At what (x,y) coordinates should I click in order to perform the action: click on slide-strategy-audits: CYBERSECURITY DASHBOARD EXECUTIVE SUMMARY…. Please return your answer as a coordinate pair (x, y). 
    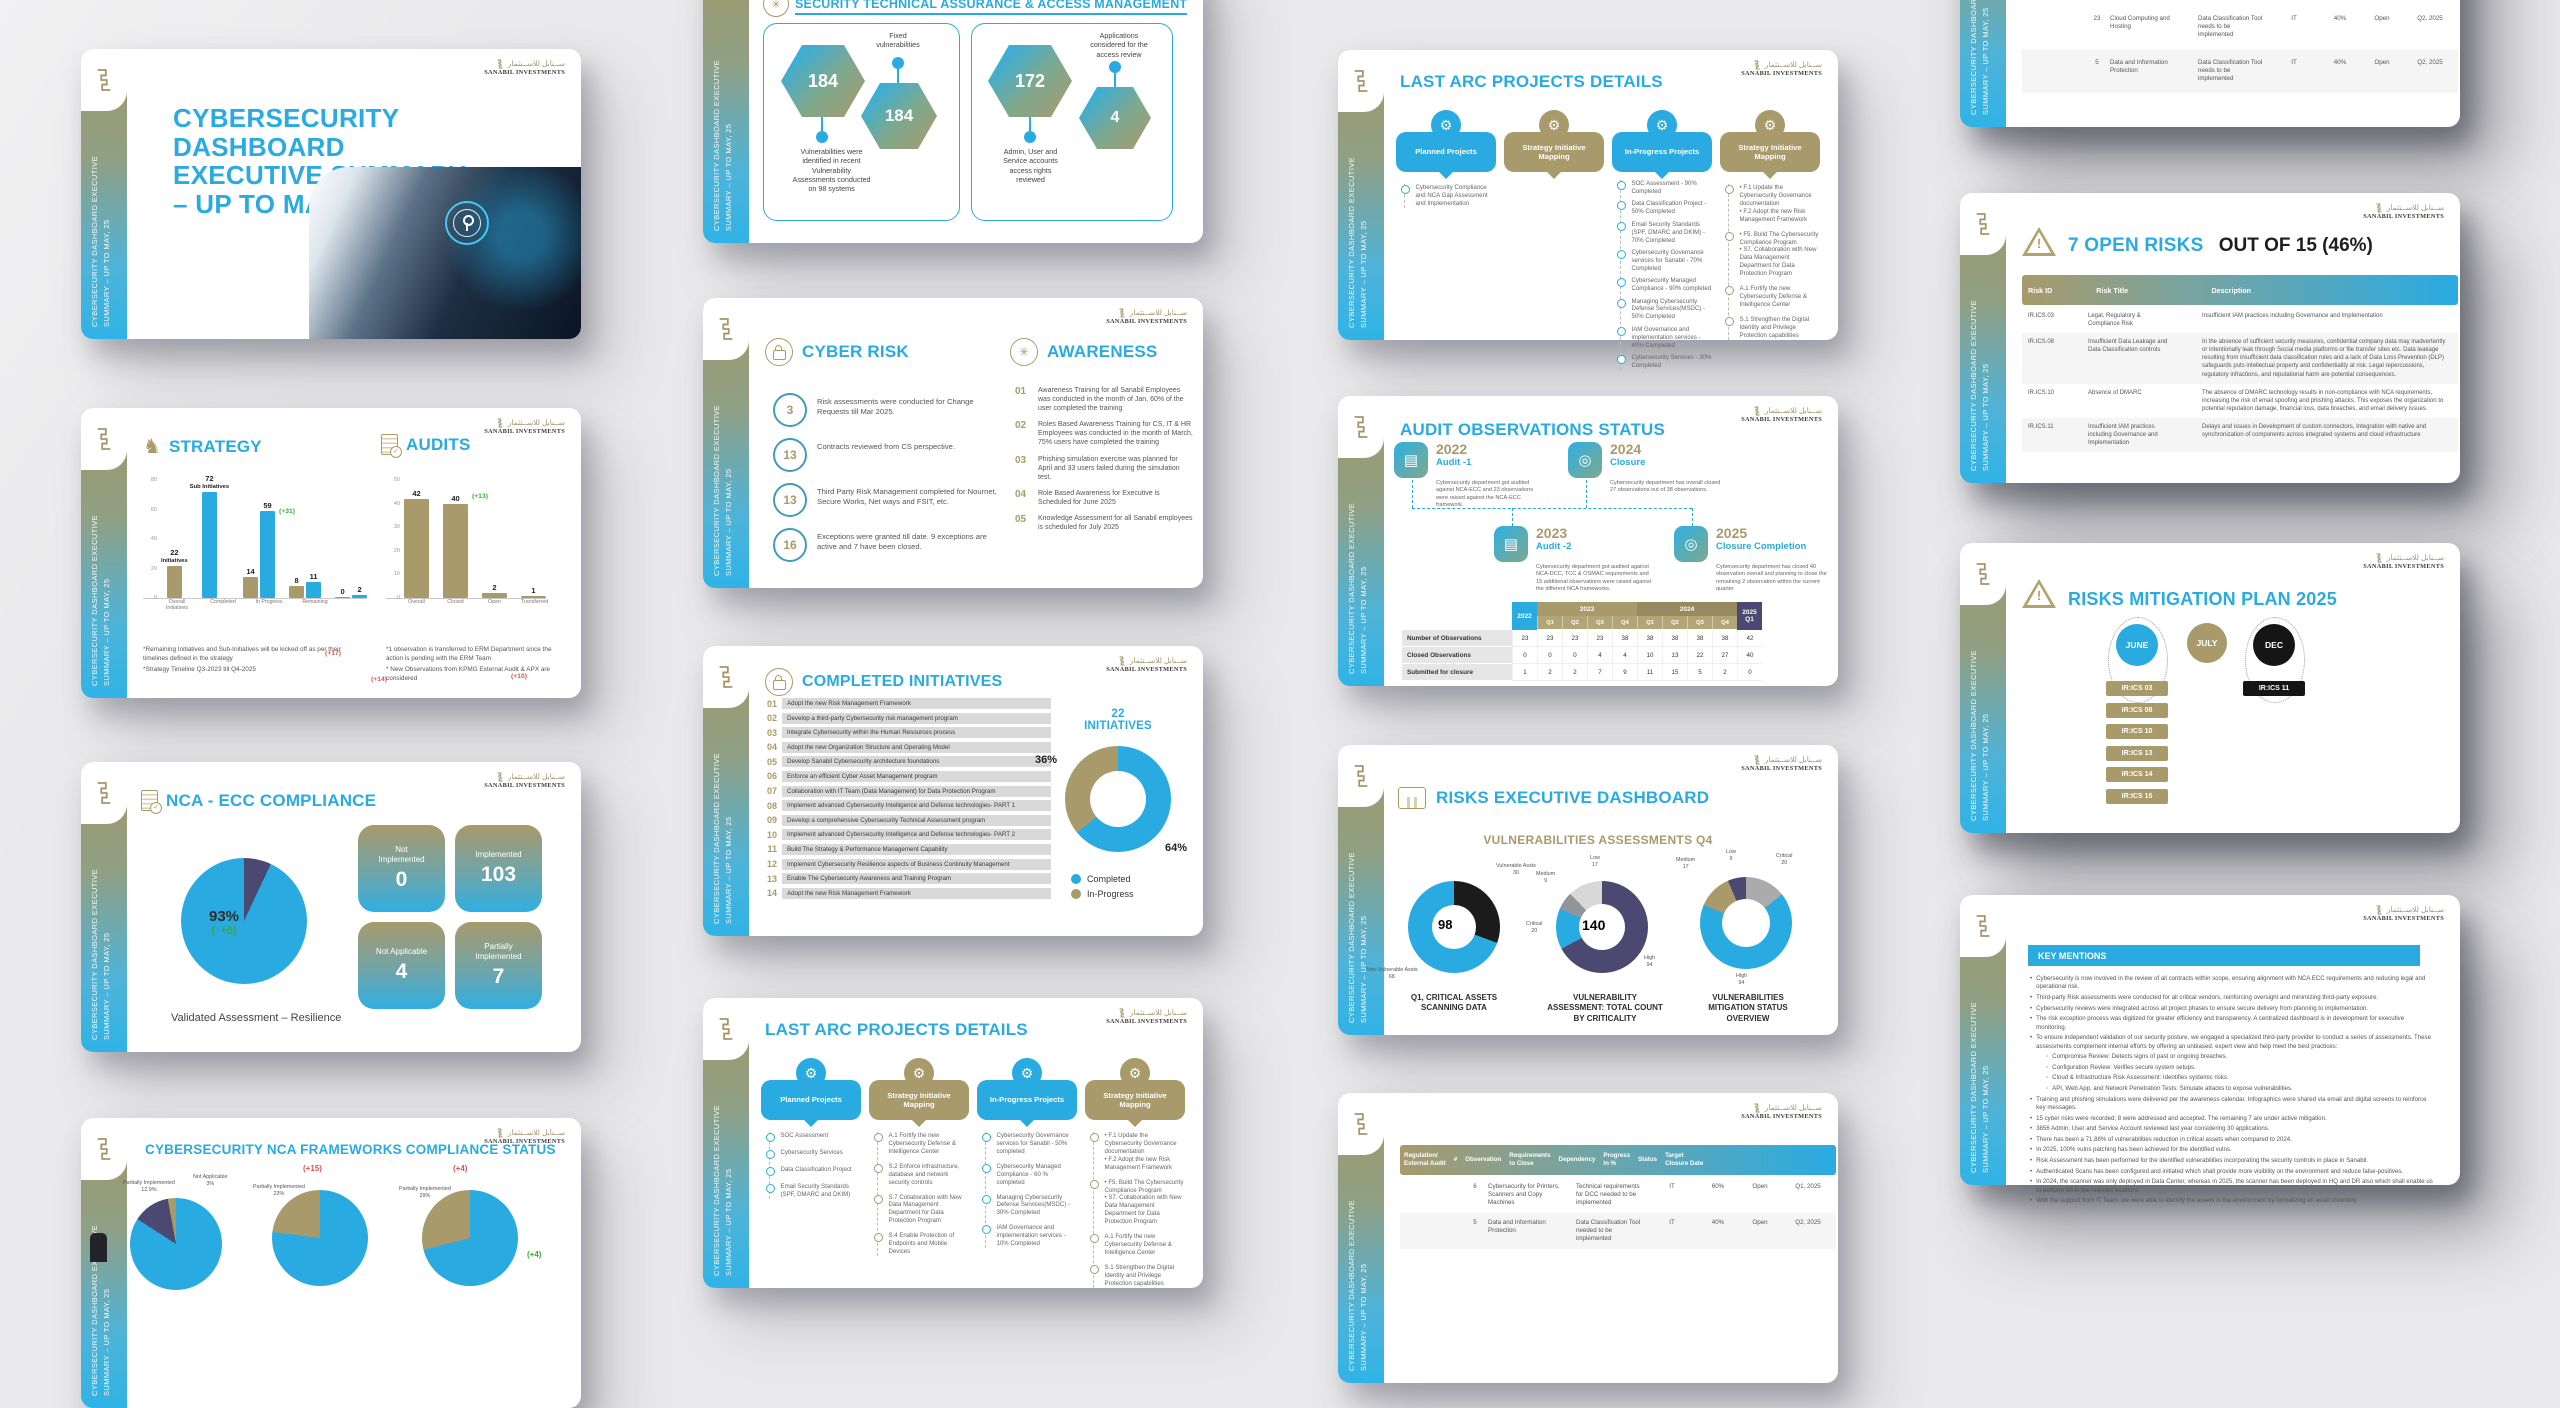
    Looking at the image, I should click on (331, 553).